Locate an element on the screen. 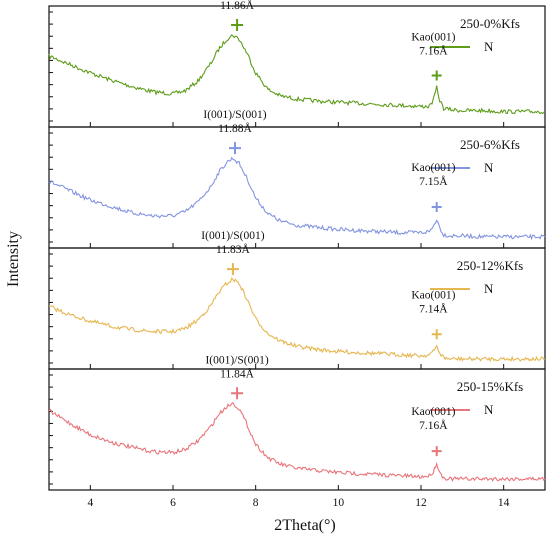  legend-label-2: N is located at coordinates (489, 167).